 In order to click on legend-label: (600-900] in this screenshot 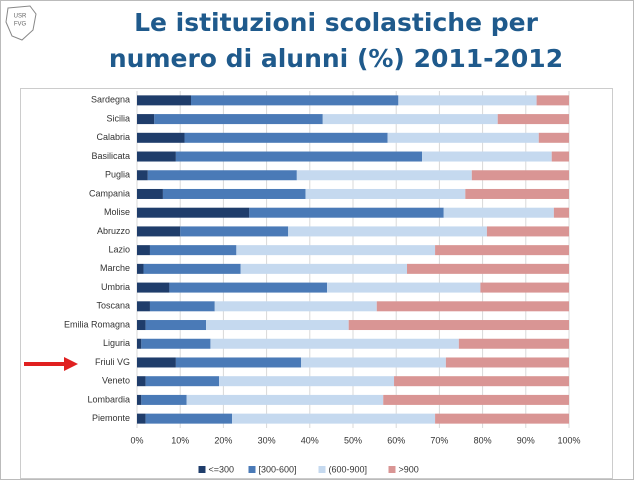, I will do `click(348, 469)`.